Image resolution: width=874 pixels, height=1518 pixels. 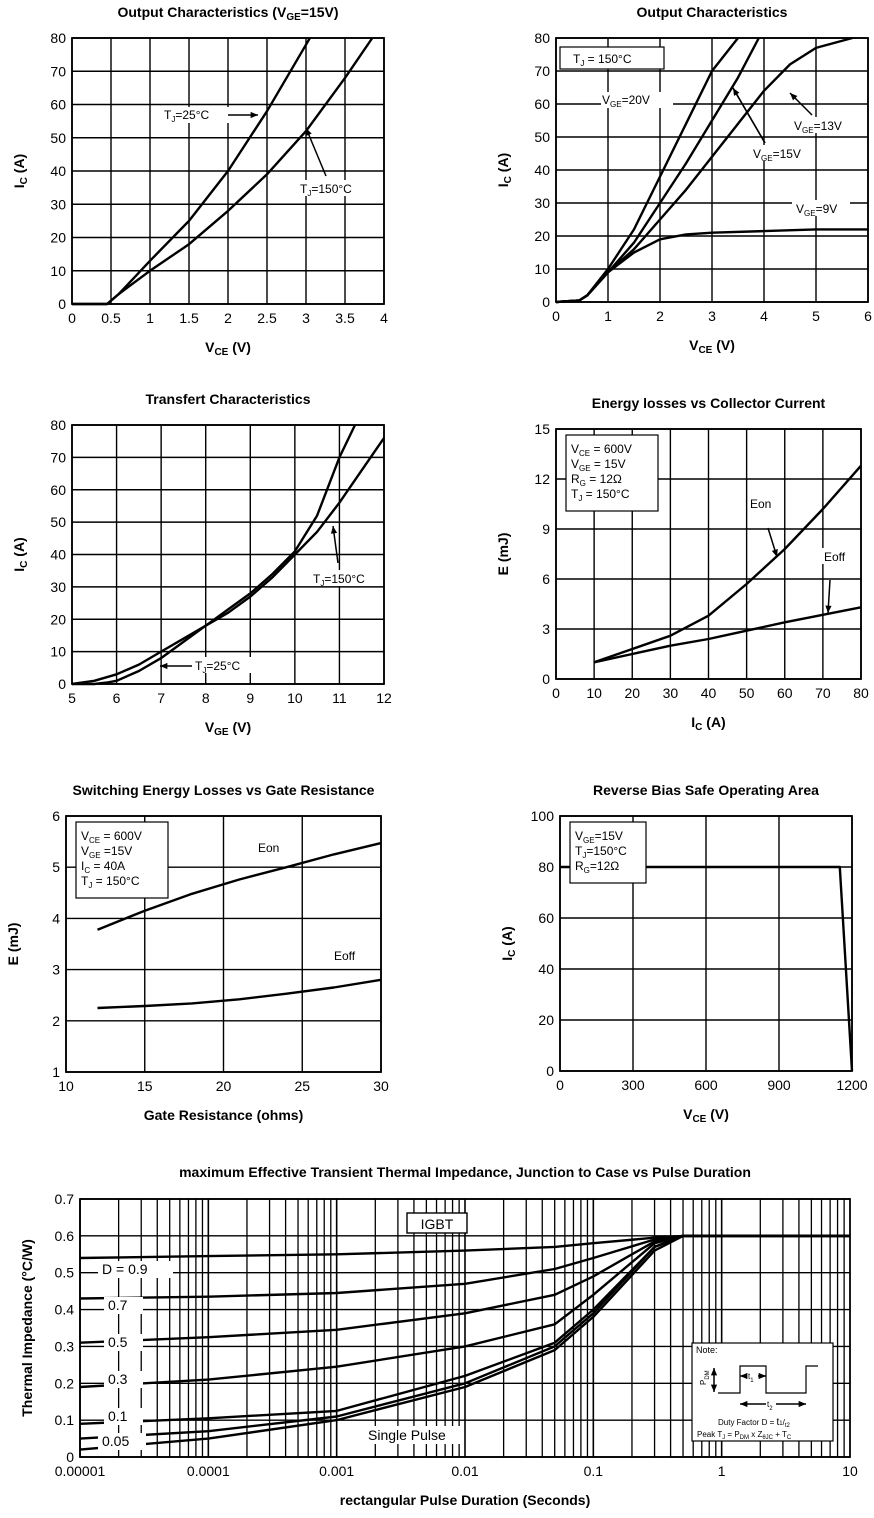 I want to click on x-tick-label: 80, so click(x=861, y=693).